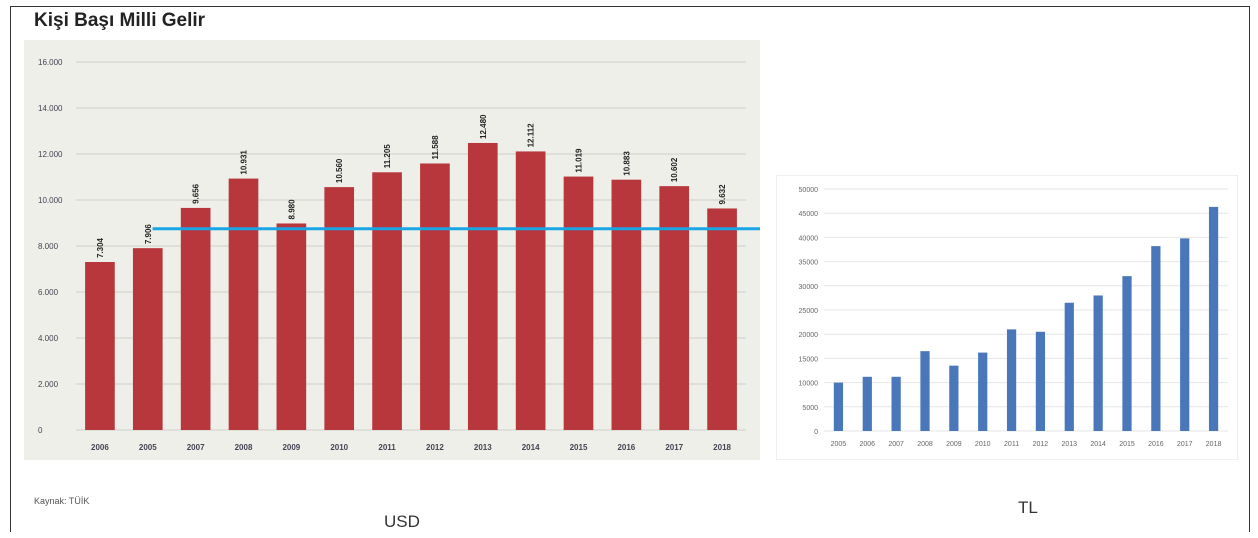  Describe the element at coordinates (291, 209) in the screenshot. I see `usd-bar-label: 8.980` at that location.